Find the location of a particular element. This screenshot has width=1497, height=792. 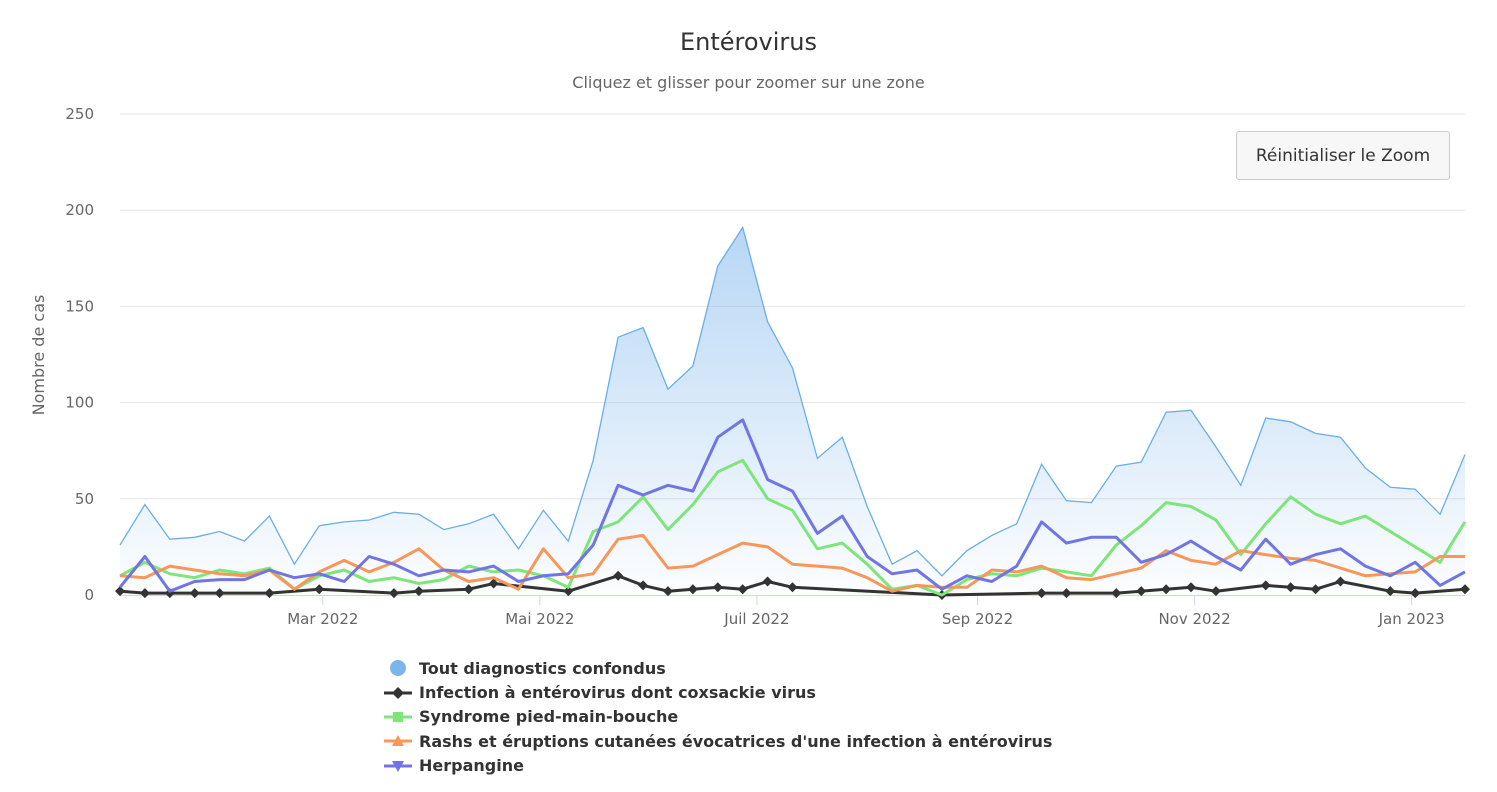

legend-label: Herpangine is located at coordinates (471, 766).